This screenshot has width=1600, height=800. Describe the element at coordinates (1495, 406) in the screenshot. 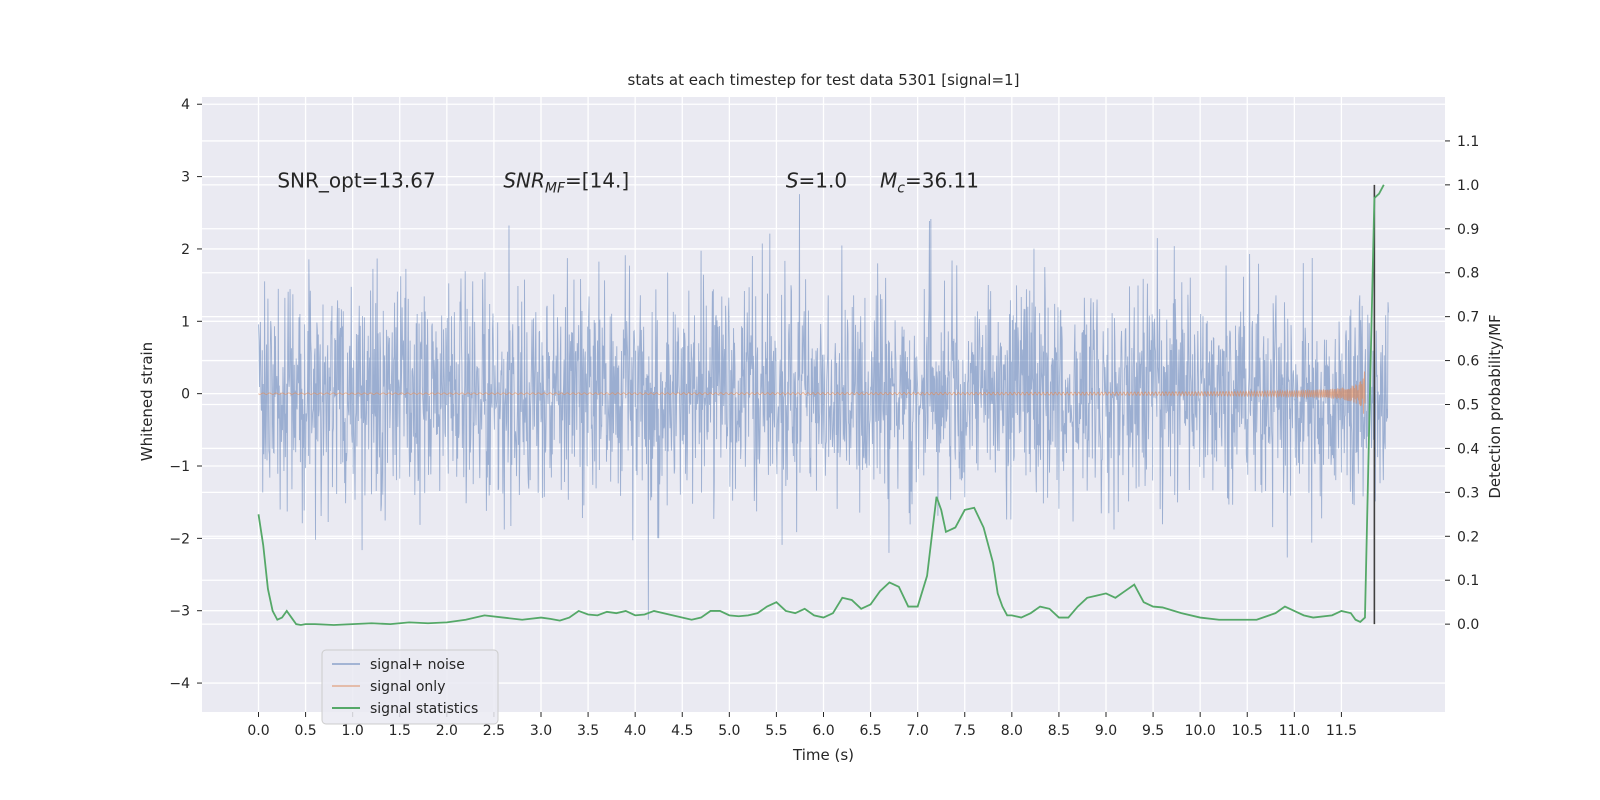

I see `y-axis-label-right: Detection probability/MF` at that location.